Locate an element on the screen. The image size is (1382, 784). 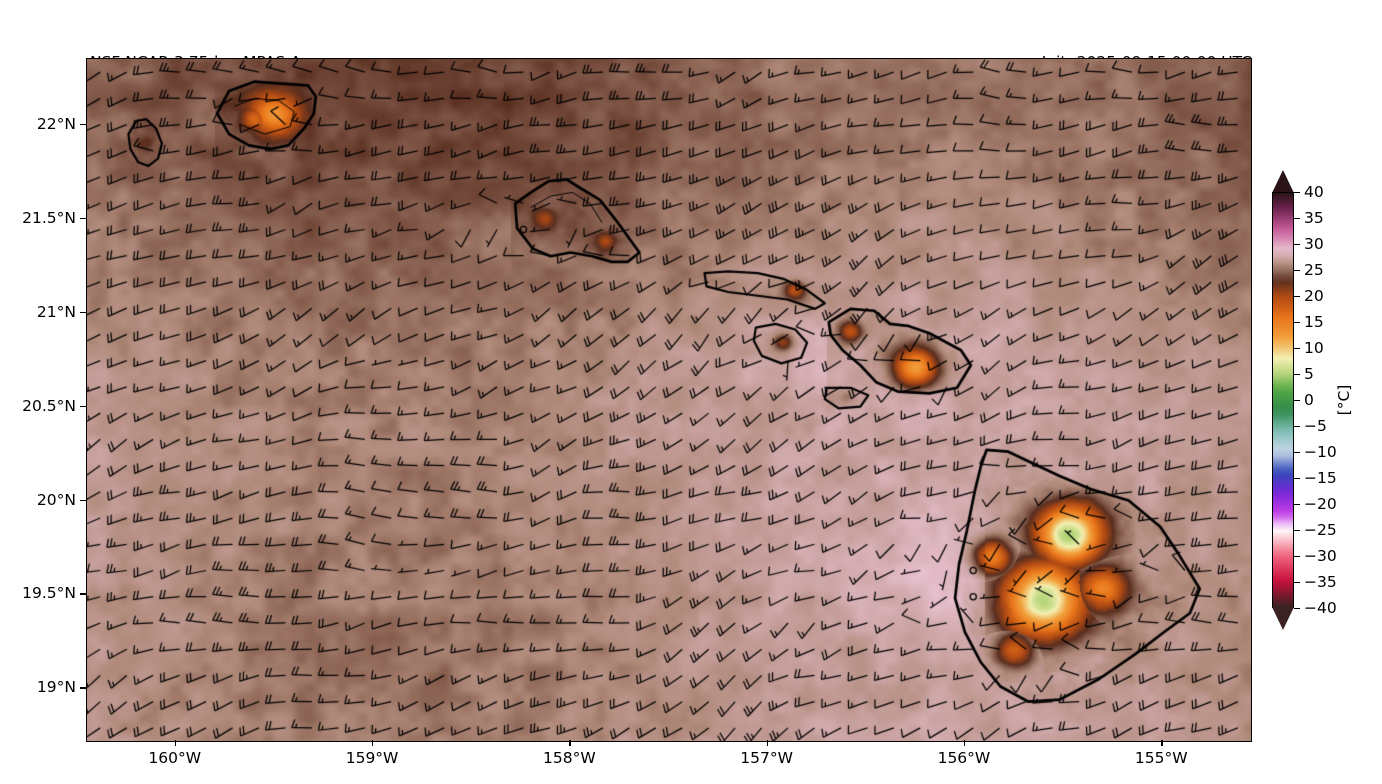
y-tick-label: 19.5°N is located at coordinates (49, 593).